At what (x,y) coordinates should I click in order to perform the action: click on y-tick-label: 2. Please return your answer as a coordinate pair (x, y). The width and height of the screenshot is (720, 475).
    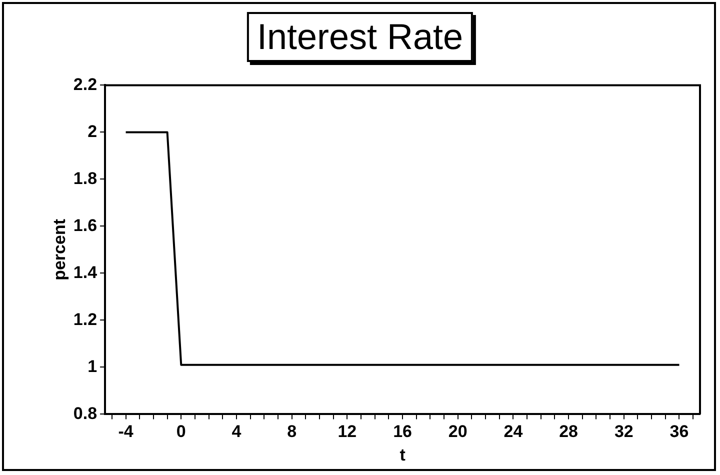
    Looking at the image, I should click on (93, 131).